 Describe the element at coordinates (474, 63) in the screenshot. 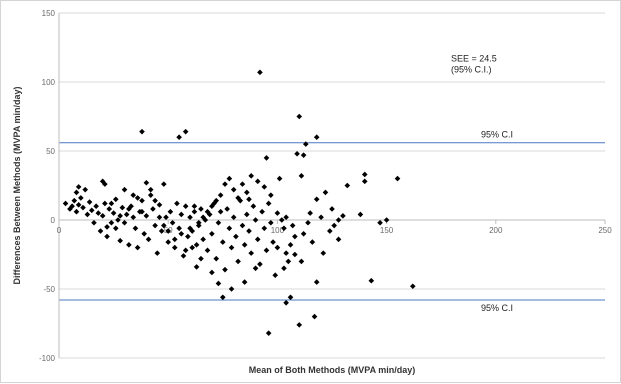

I see `annotations: SEE = 24.5(95% C.I.)` at that location.